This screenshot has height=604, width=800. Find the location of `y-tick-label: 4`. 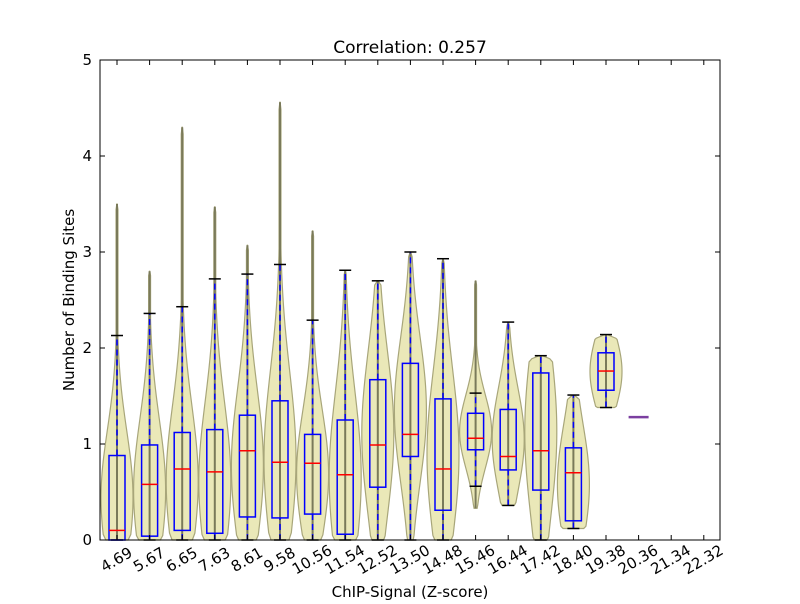

y-tick-label: 4 is located at coordinates (87, 156).